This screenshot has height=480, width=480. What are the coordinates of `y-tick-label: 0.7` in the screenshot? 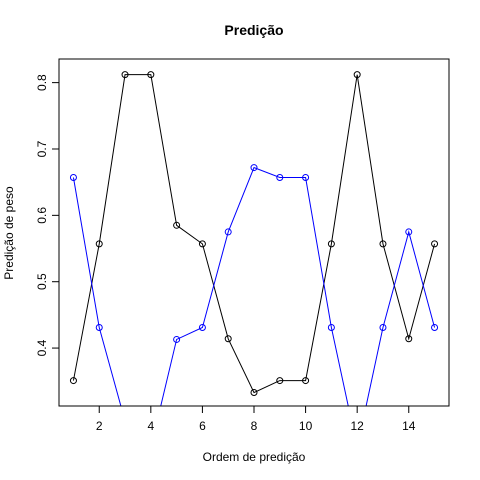 It's located at (42, 148).